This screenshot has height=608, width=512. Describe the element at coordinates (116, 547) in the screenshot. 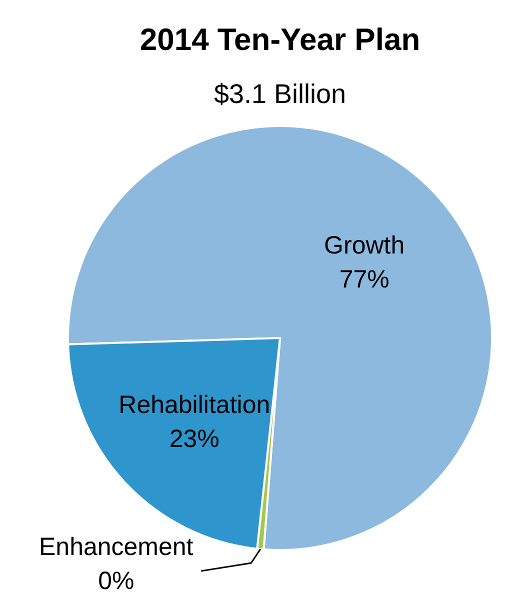

I see `slice-label: Enhancement` at that location.